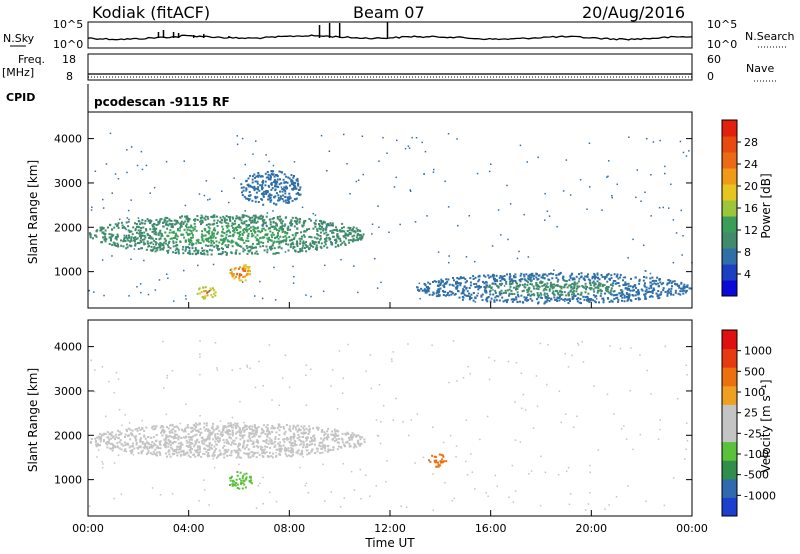  What do you see at coordinates (729, 128) in the screenshot?
I see `colorbar-swatch` at bounding box center [729, 128].